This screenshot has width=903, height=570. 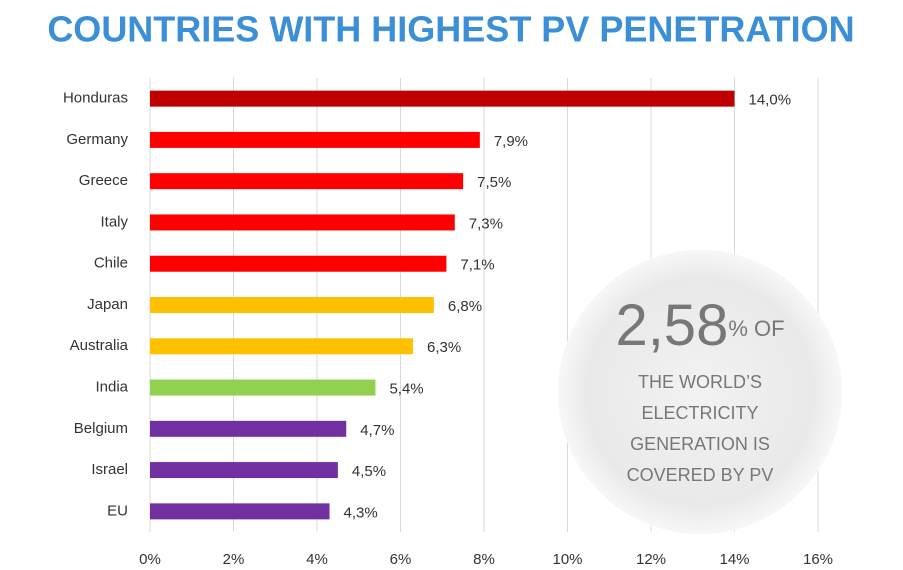 What do you see at coordinates (103, 180) in the screenshot?
I see `y-tick-label: Greece` at bounding box center [103, 180].